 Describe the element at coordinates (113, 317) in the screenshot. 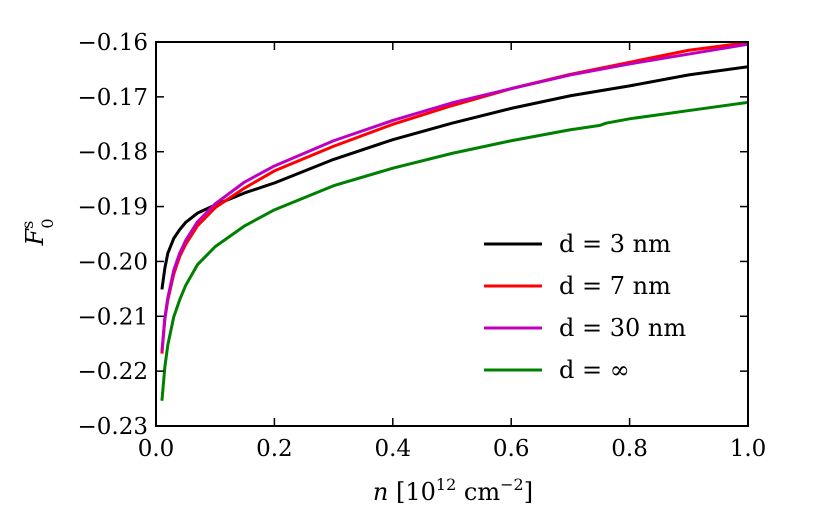

I see `y-tick-label: −0.21` at that location.